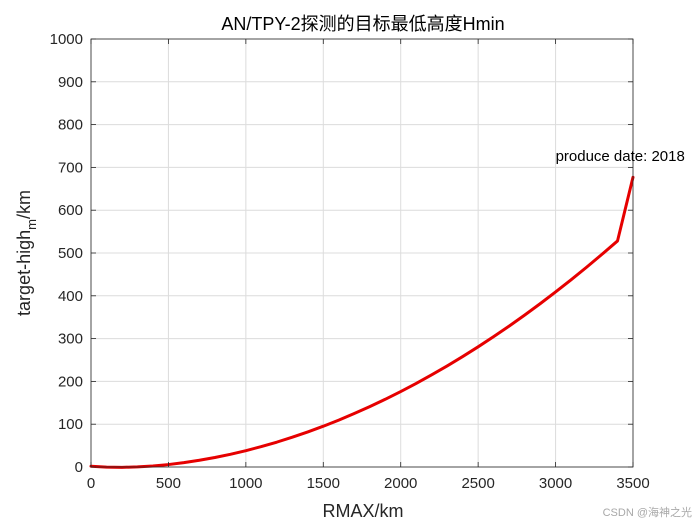 The width and height of the screenshot is (700, 525). What do you see at coordinates (632, 483) in the screenshot?
I see `x-tick-label: 3500` at bounding box center [632, 483].